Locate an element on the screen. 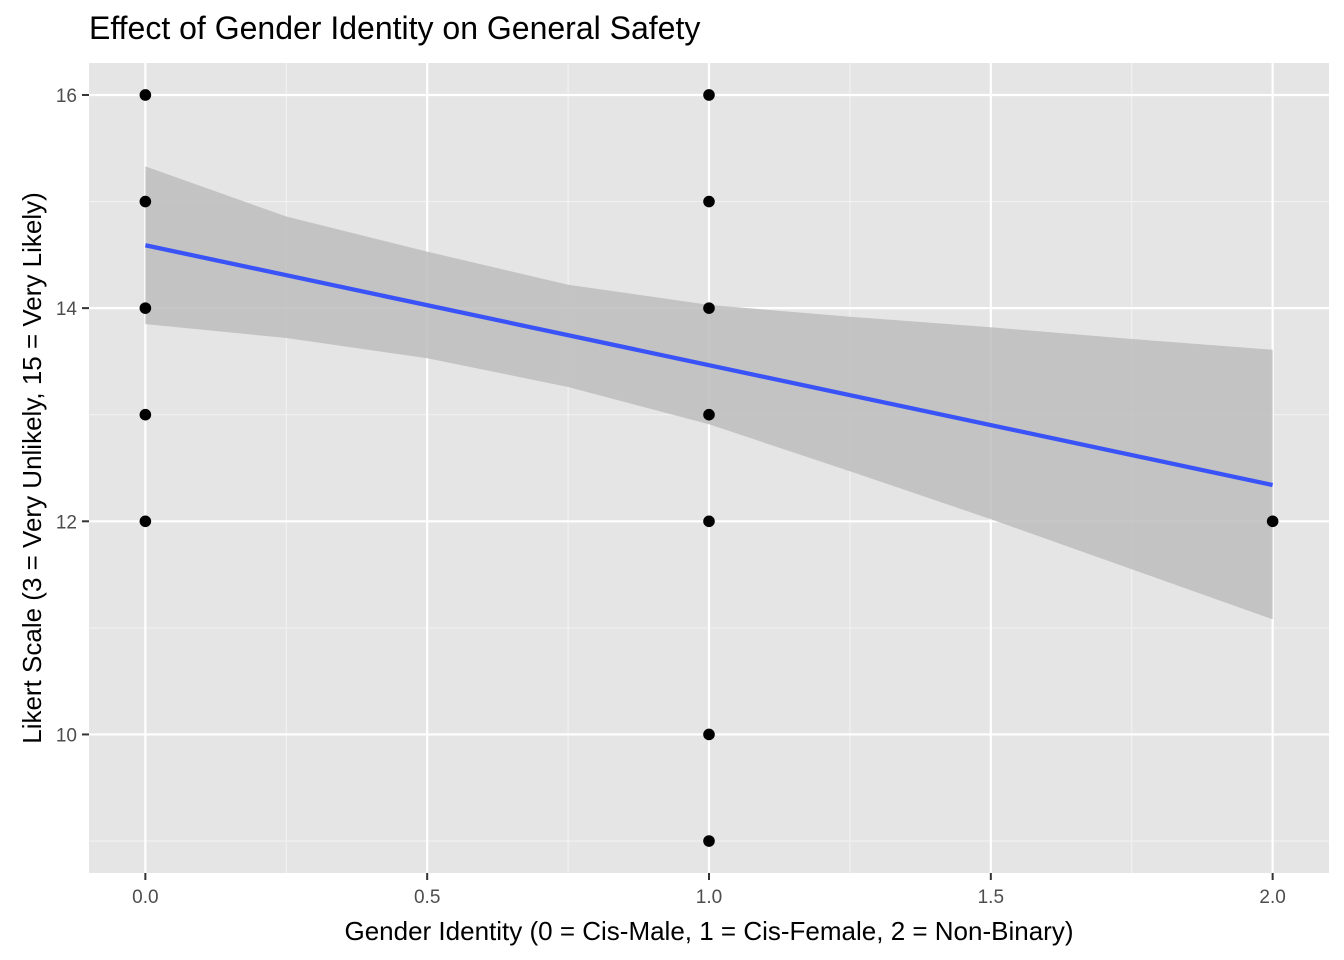  y-tick-label: 14 is located at coordinates (67, 309).